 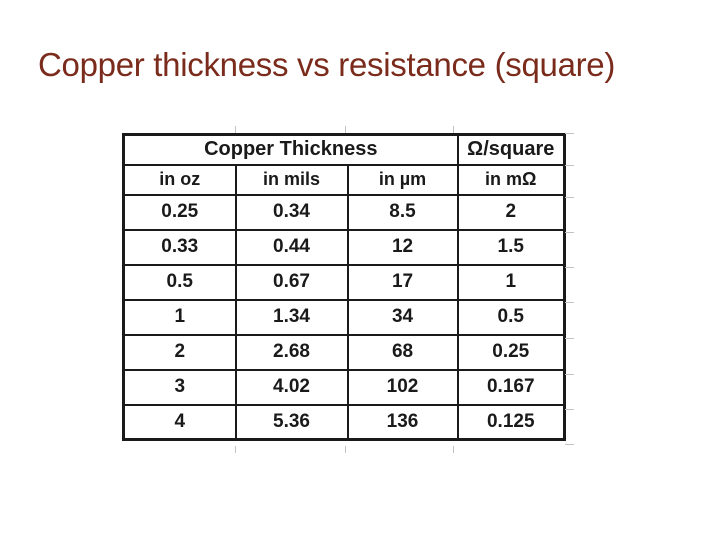 I want to click on table-cell: 2.68, so click(x=291, y=352).